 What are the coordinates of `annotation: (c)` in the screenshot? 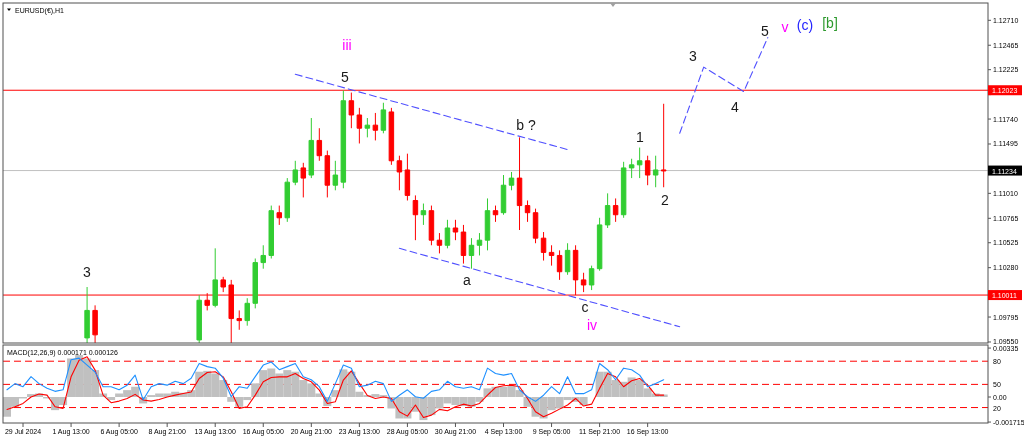 It's located at (805, 25).